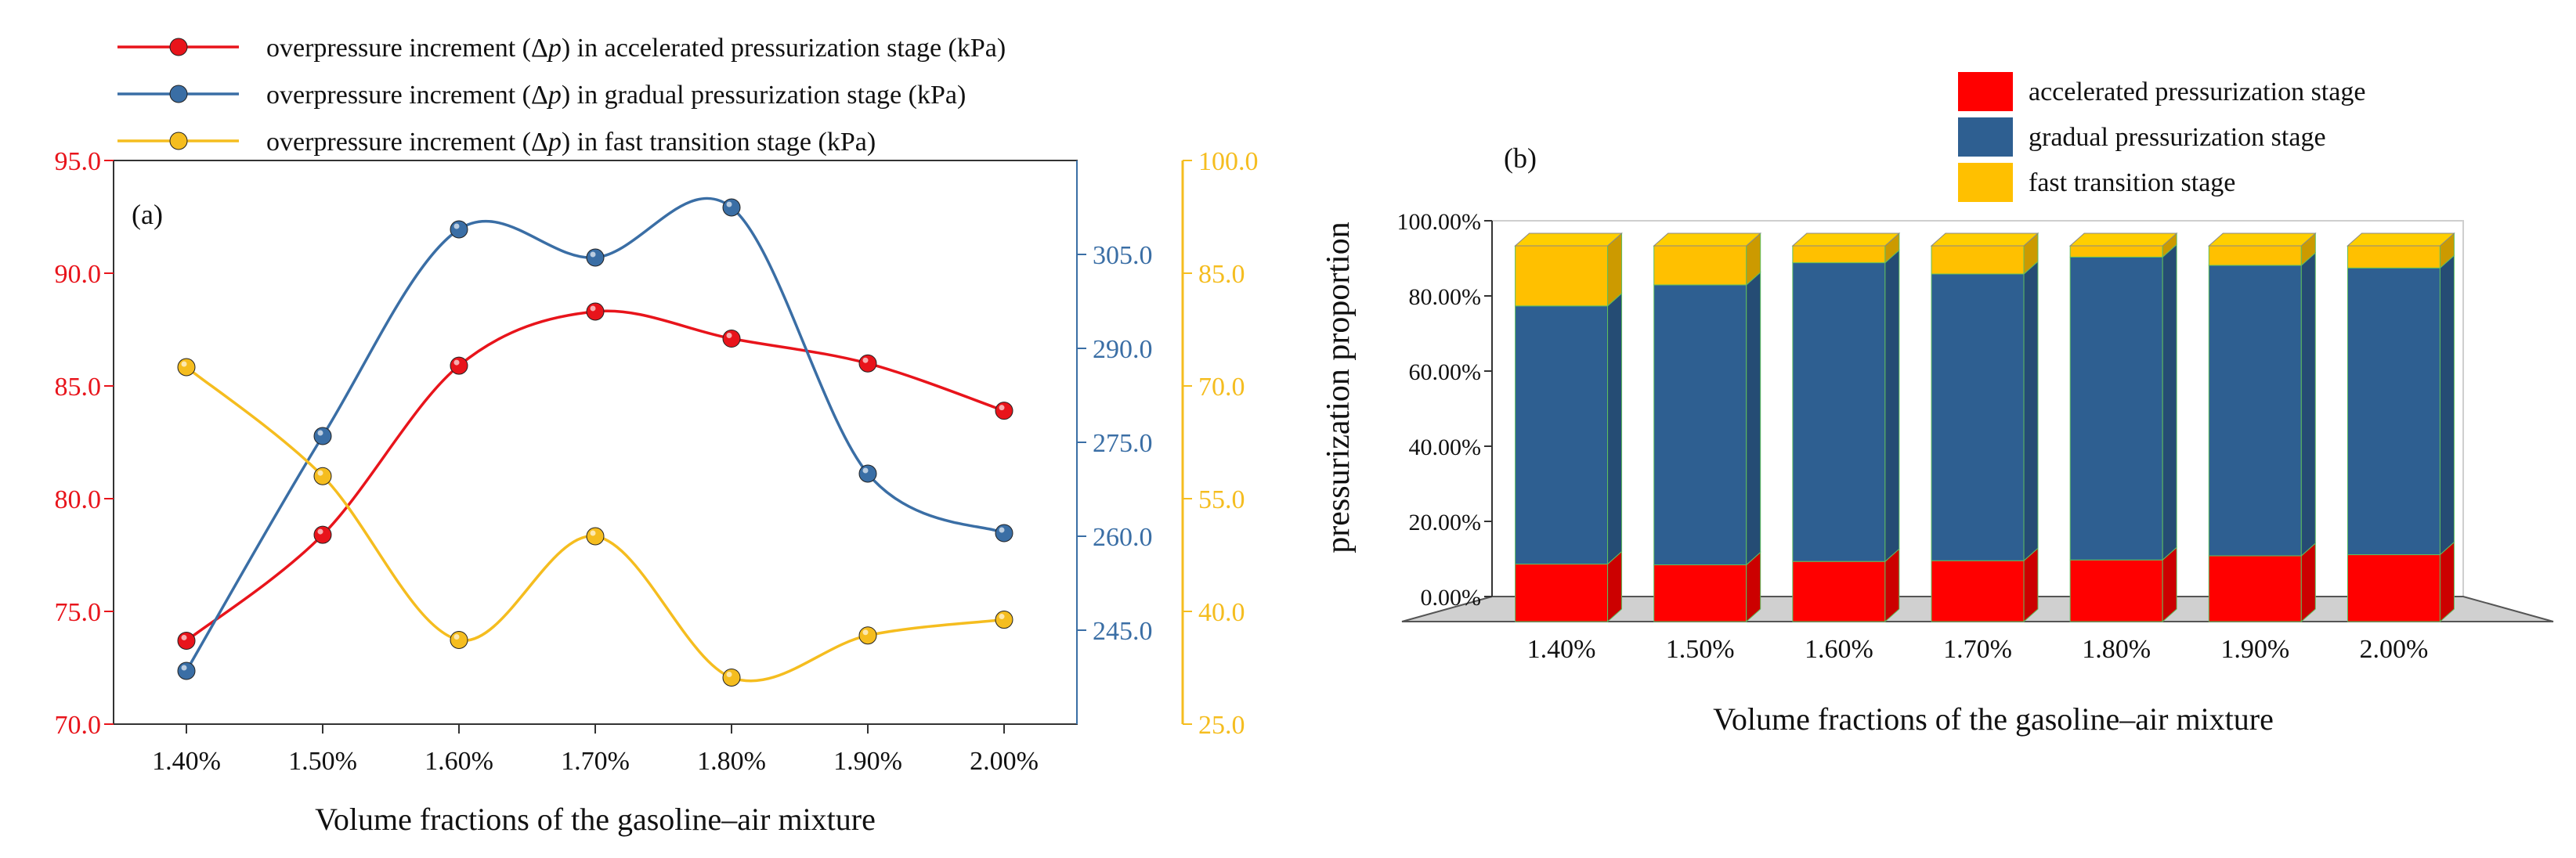 Image resolution: width=2576 pixels, height=858 pixels. What do you see at coordinates (1700, 649) in the screenshot?
I see `x-tick-label-b: 1.50%` at bounding box center [1700, 649].